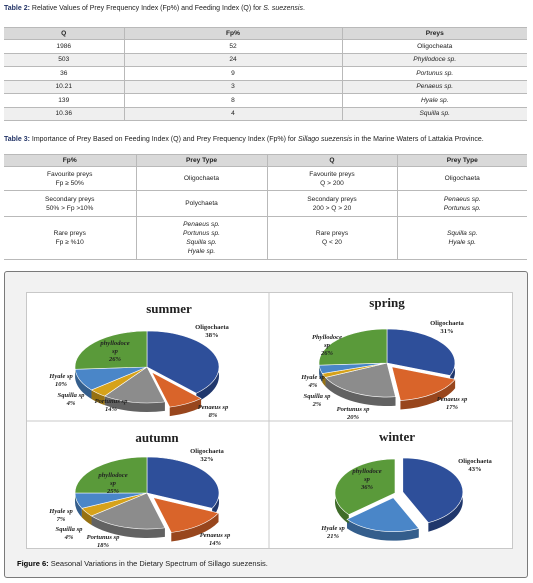  I want to click on table3-cell: Secondary preys 50% > Fp >10%, so click(70, 203).